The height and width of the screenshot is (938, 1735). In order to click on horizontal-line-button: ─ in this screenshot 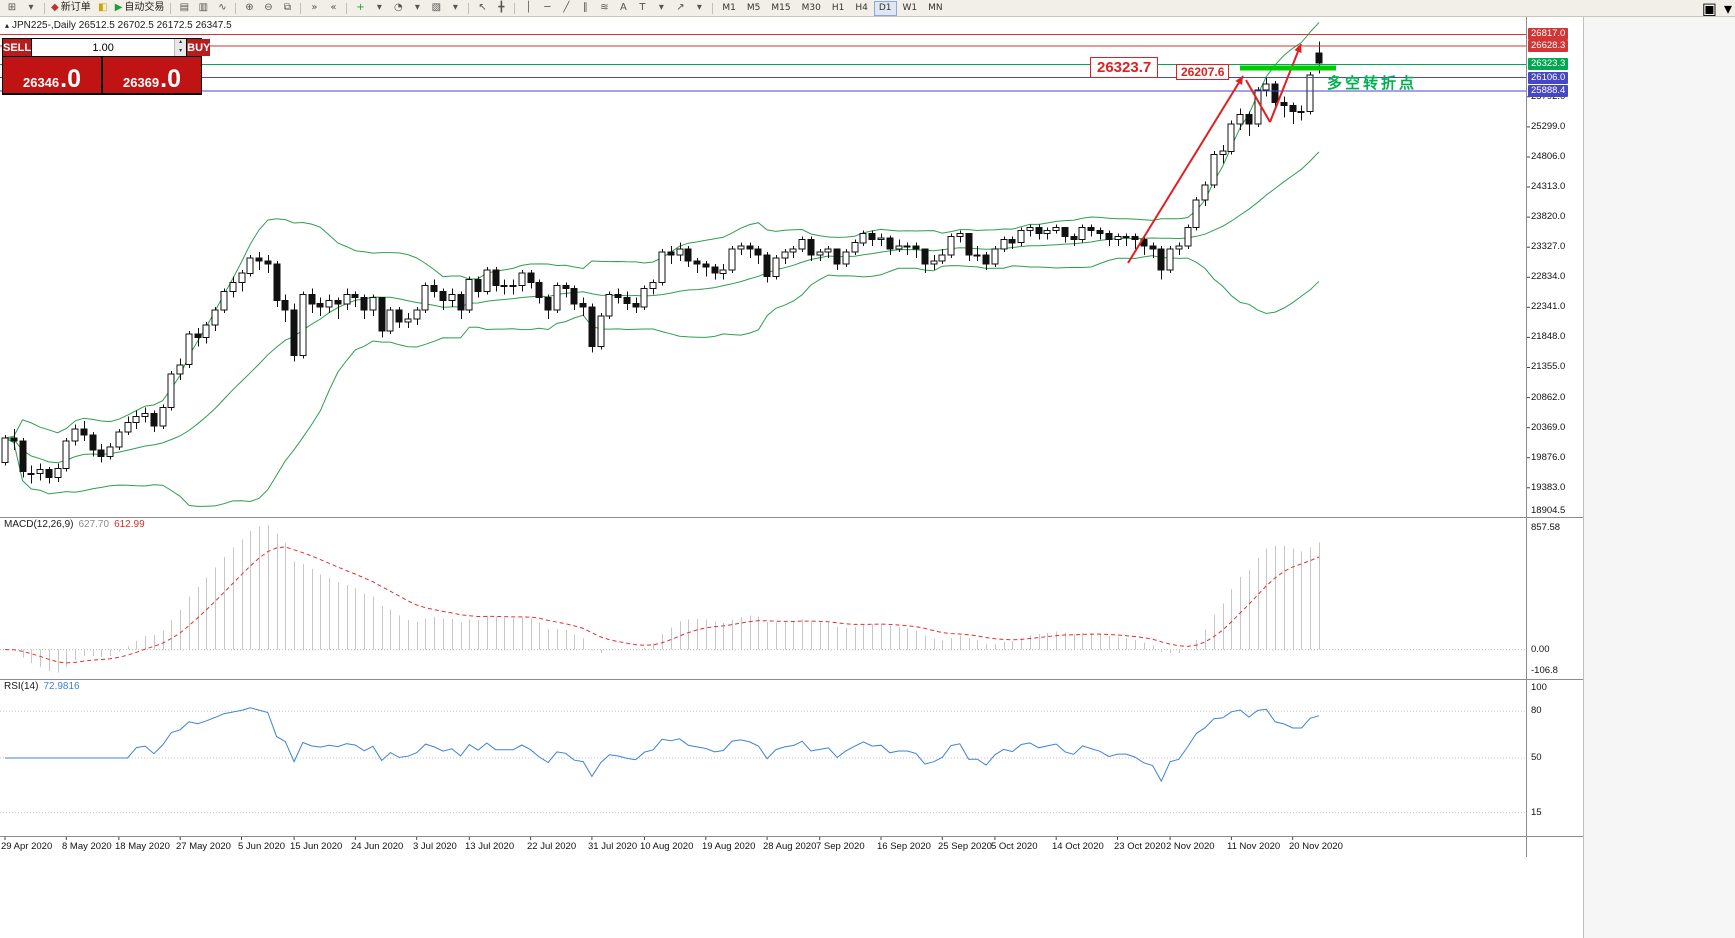, I will do `click(547, 8)`.